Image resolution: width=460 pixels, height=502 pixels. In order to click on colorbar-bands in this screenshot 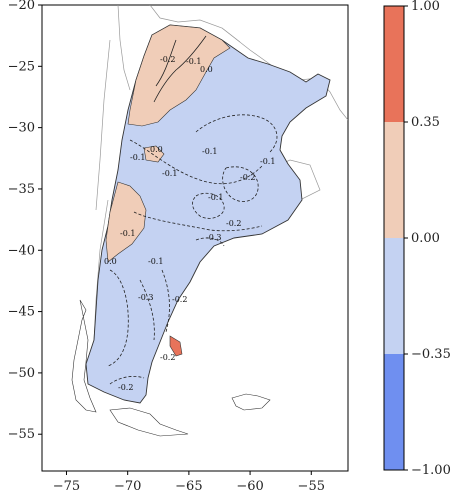, I will do `click(394, 238)`.